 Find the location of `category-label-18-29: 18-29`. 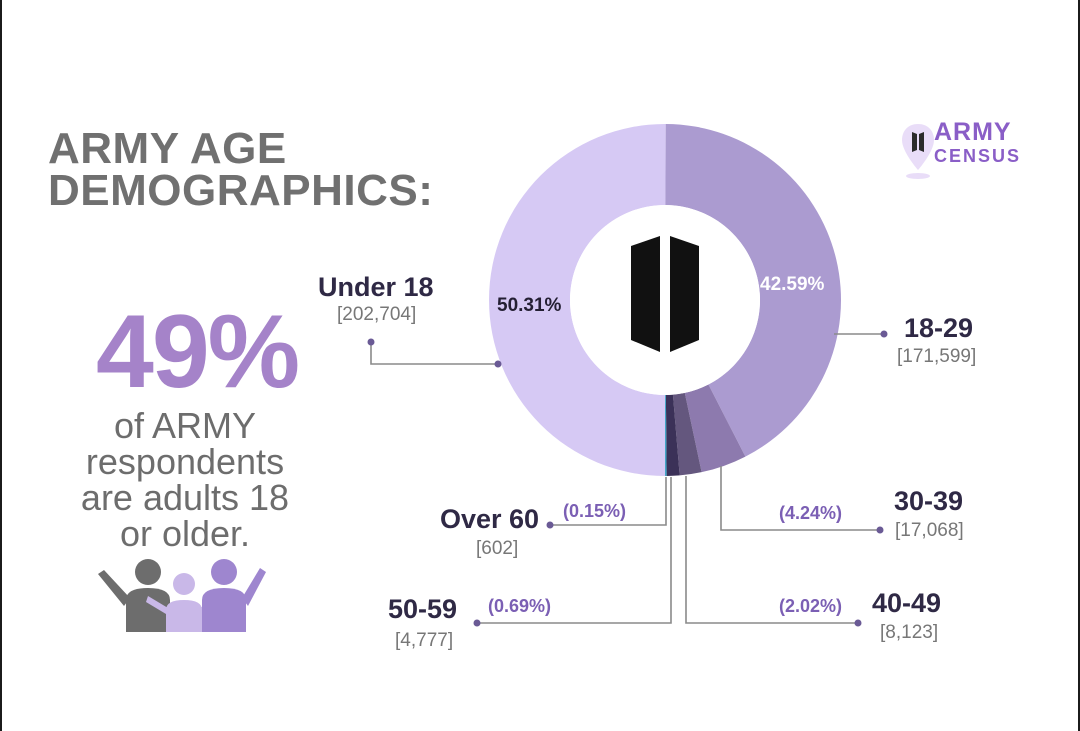

category-label-18-29: 18-29 is located at coordinates (939, 328).